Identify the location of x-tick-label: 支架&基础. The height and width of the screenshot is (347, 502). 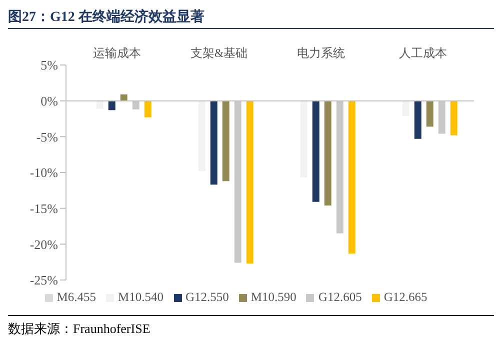
(219, 53).